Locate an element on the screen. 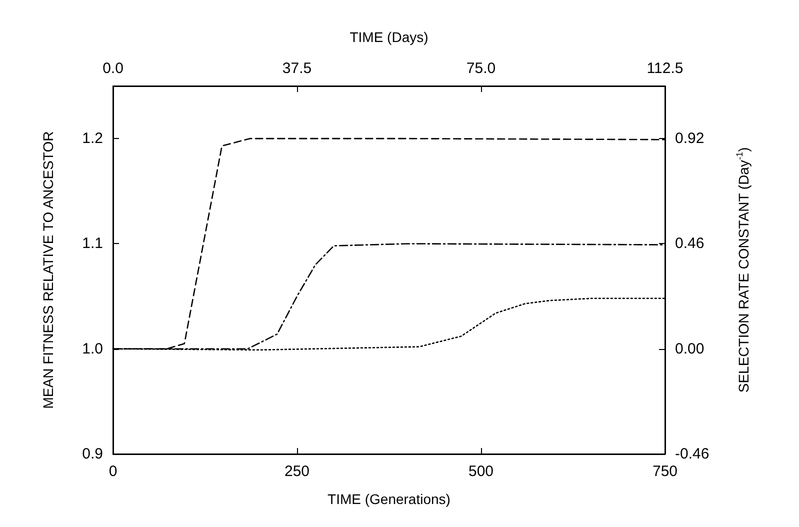 The width and height of the screenshot is (799, 527). x-tick-label: 750 is located at coordinates (665, 471).